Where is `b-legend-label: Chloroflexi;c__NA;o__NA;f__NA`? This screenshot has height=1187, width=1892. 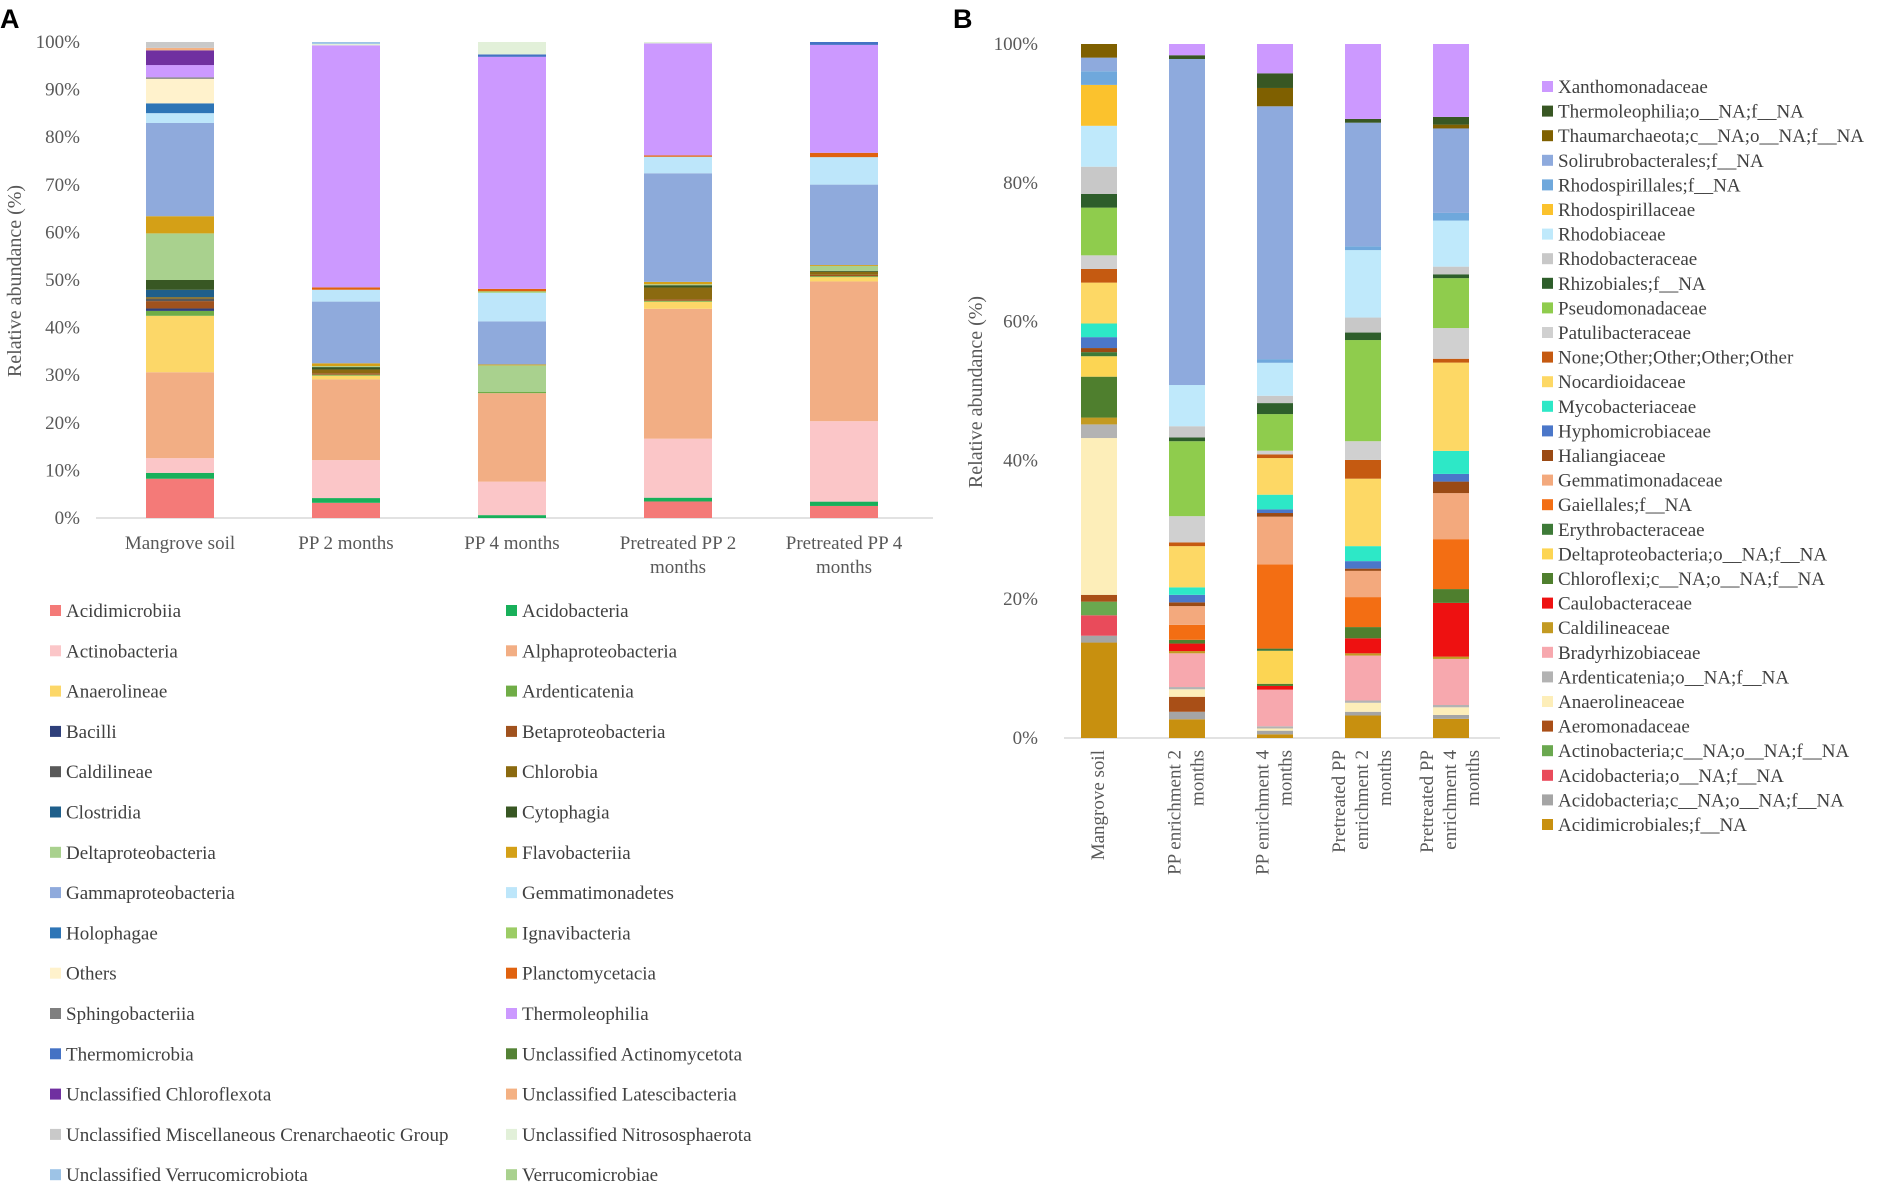 b-legend-label: Chloroflexi;c__NA;o__NA;f__NA is located at coordinates (1691, 579).